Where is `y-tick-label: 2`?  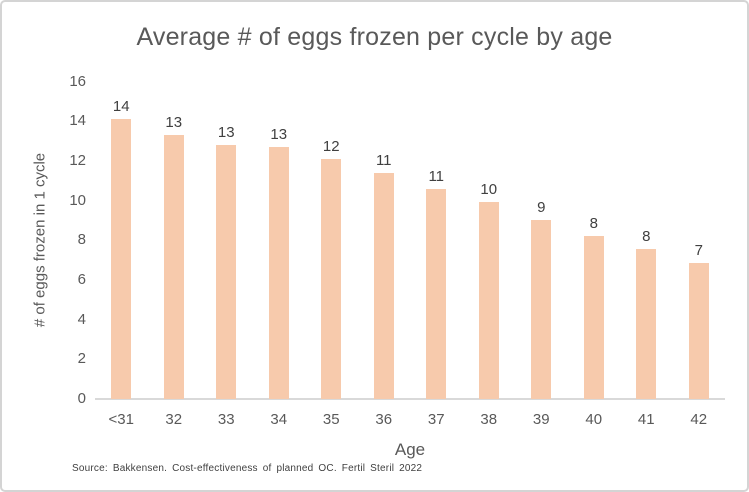
y-tick-label: 2 is located at coordinates (81, 359).